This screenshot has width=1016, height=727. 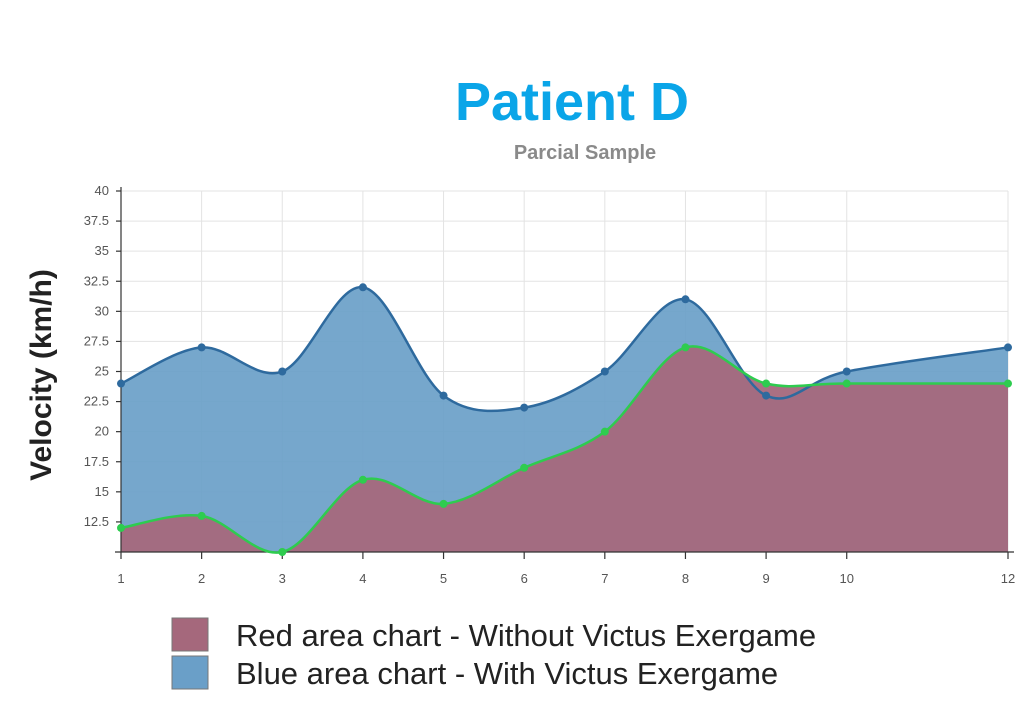 I want to click on x-tick-label: 5, so click(x=443, y=578).